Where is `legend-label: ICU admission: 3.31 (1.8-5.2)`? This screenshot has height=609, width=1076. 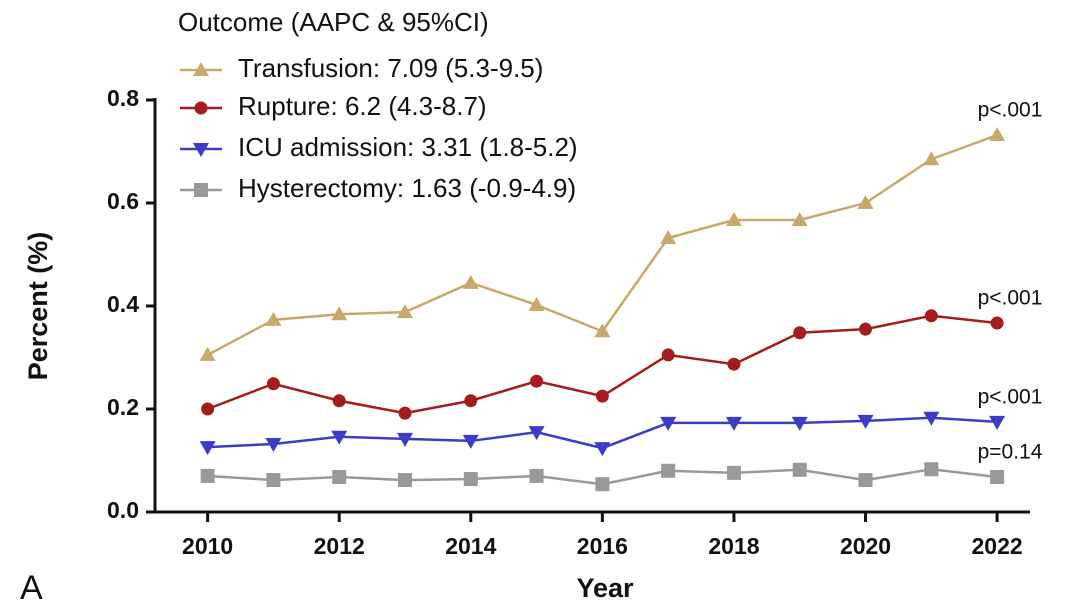 legend-label: ICU admission: 3.31 (1.8-5.2) is located at coordinates (408, 147).